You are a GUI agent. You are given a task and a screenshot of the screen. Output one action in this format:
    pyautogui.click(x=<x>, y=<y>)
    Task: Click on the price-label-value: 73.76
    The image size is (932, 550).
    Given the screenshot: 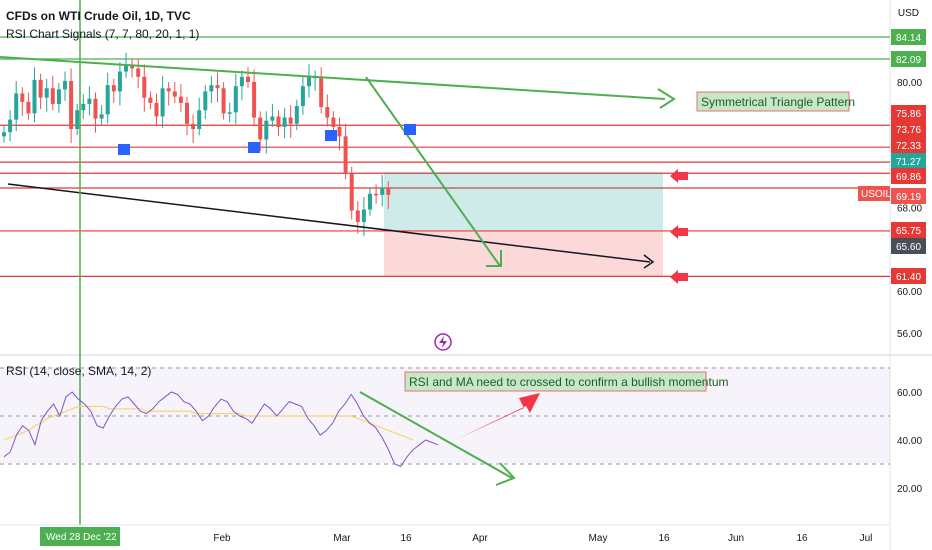 What is the action you would take?
    pyautogui.click(x=908, y=130)
    